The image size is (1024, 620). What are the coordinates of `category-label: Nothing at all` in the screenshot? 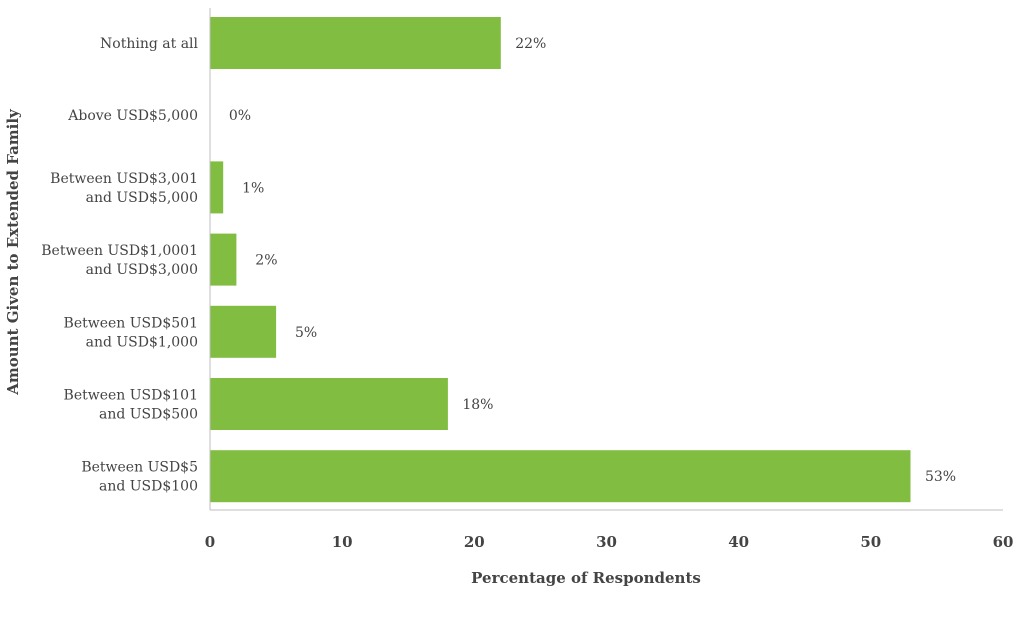 It's located at (149, 44).